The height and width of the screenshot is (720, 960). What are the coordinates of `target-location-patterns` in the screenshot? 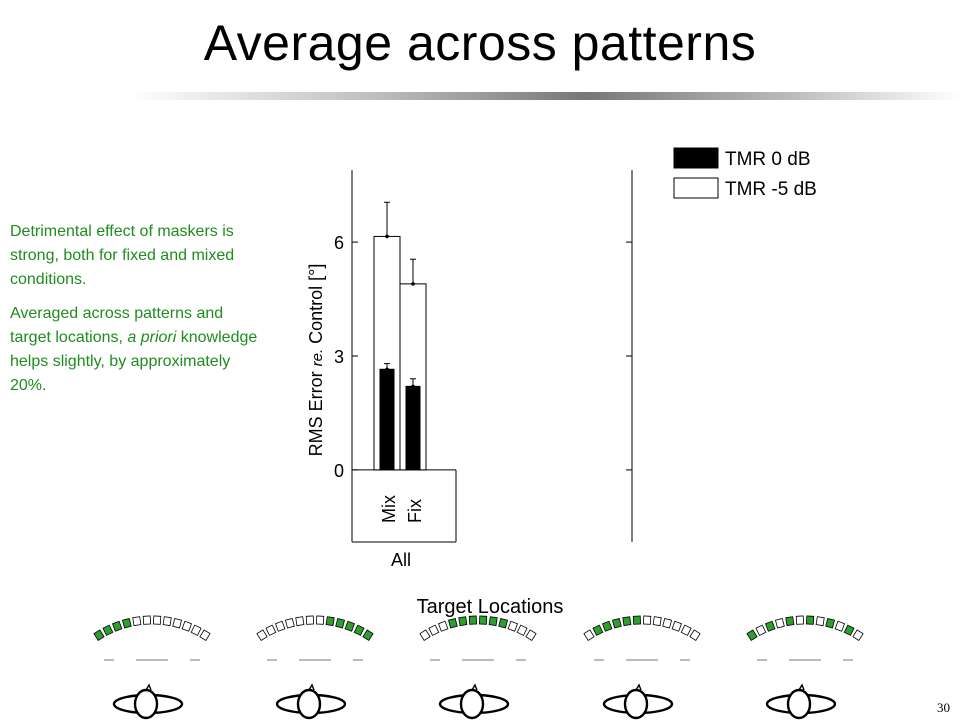 It's located at (478, 667).